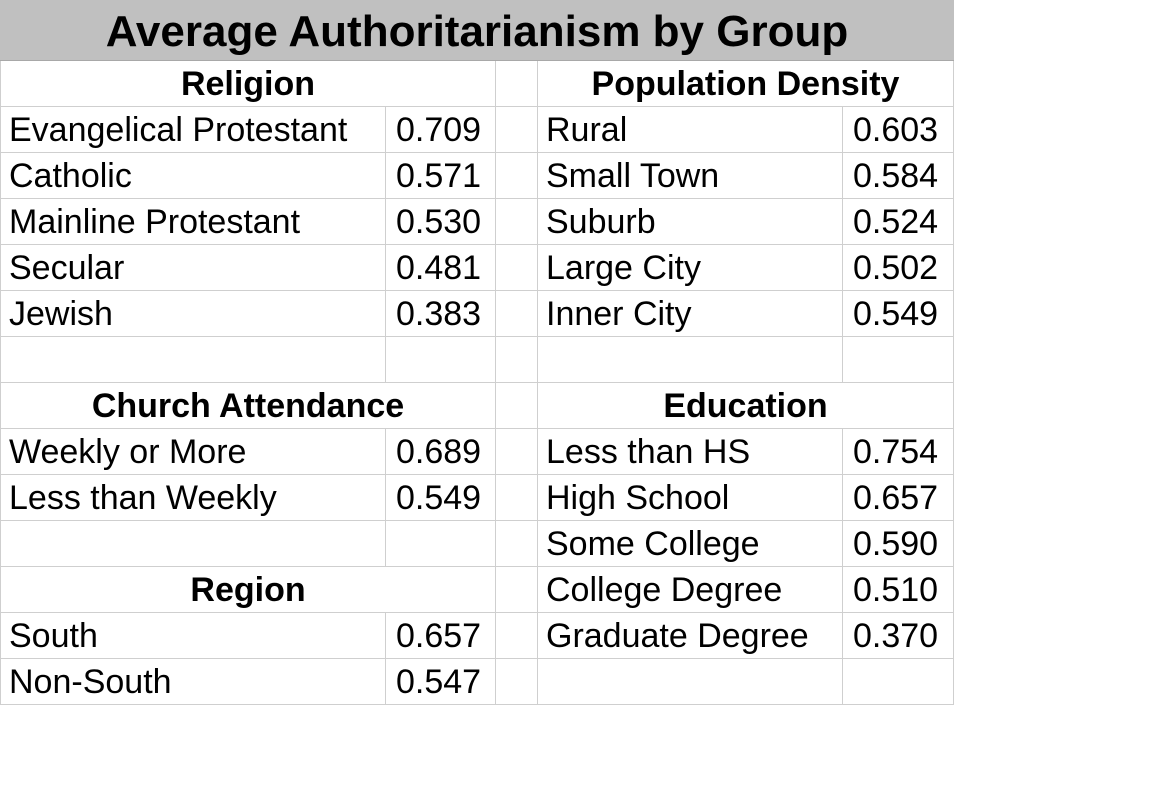 The image size is (1167, 810). I want to click on row-value: 0.510, so click(898, 590).